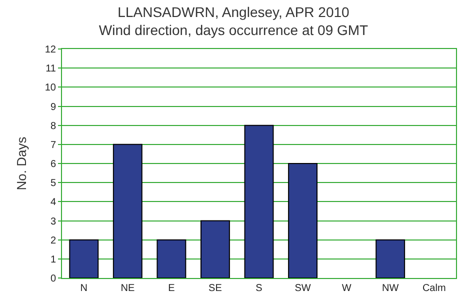 The image size is (467, 304). What do you see at coordinates (53, 240) in the screenshot?
I see `y-tick-label: 2` at bounding box center [53, 240].